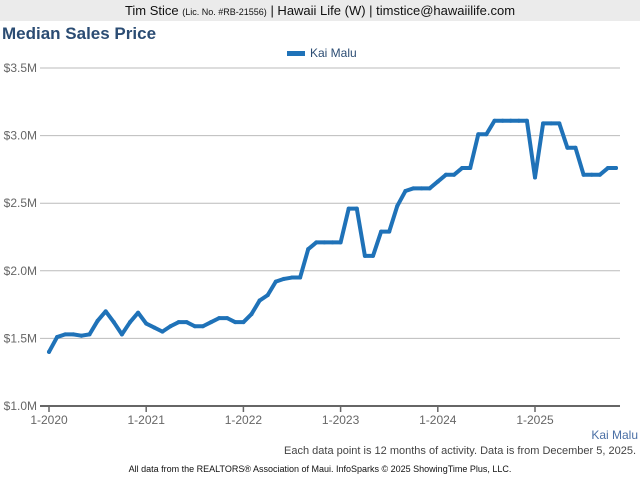  What do you see at coordinates (333, 53) in the screenshot?
I see `legend-label: Kai Malu` at bounding box center [333, 53].